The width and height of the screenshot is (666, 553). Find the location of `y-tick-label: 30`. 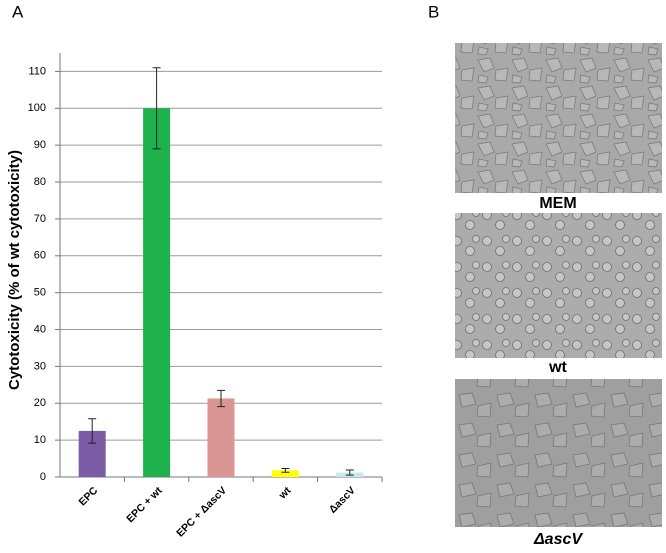

y-tick-label: 30 is located at coordinates (40, 366).